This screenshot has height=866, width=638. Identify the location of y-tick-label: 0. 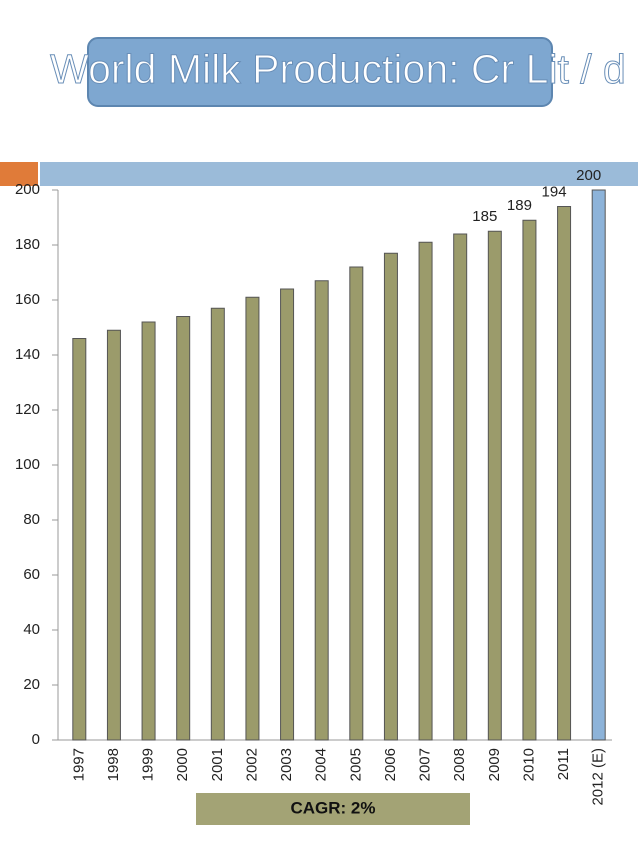
(36, 739).